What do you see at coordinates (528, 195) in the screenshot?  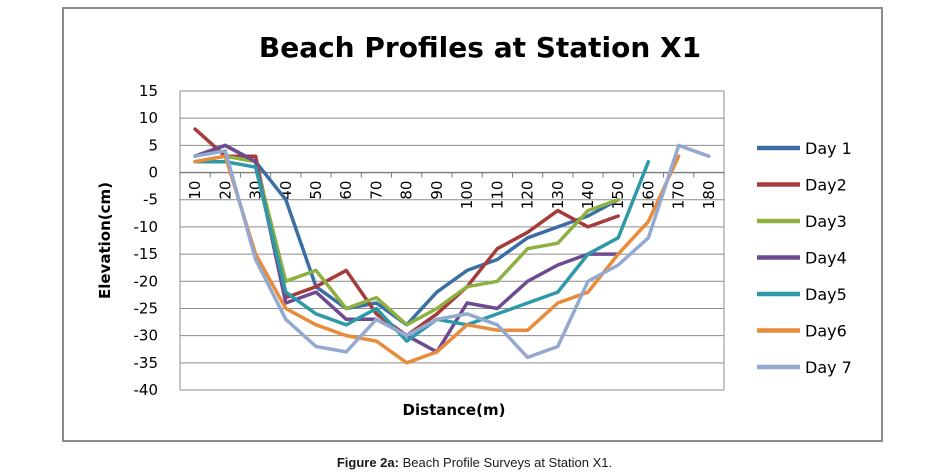 I see `x-tick-label: 120` at bounding box center [528, 195].